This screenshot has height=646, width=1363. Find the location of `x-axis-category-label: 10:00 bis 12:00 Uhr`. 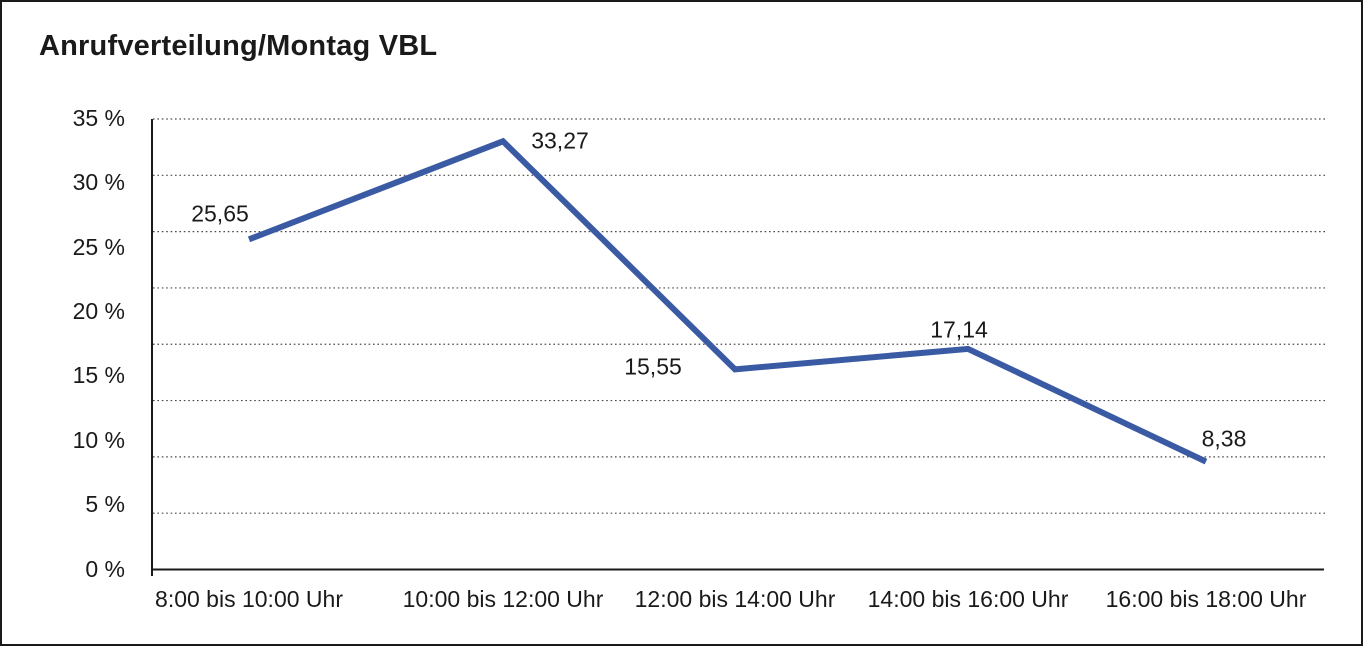

x-axis-category-label: 10:00 bis 12:00 Uhr is located at coordinates (503, 599).